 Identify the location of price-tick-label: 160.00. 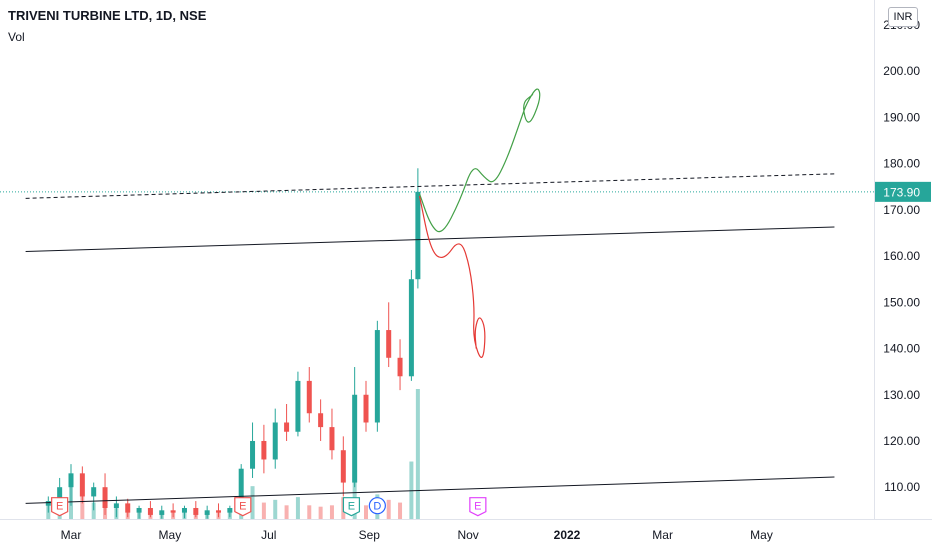
(901, 256).